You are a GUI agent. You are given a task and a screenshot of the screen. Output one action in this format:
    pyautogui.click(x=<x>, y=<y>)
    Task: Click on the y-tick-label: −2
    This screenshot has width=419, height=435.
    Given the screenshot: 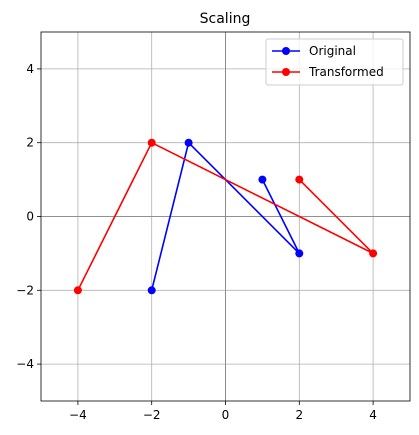 What is the action you would take?
    pyautogui.click(x=25, y=290)
    